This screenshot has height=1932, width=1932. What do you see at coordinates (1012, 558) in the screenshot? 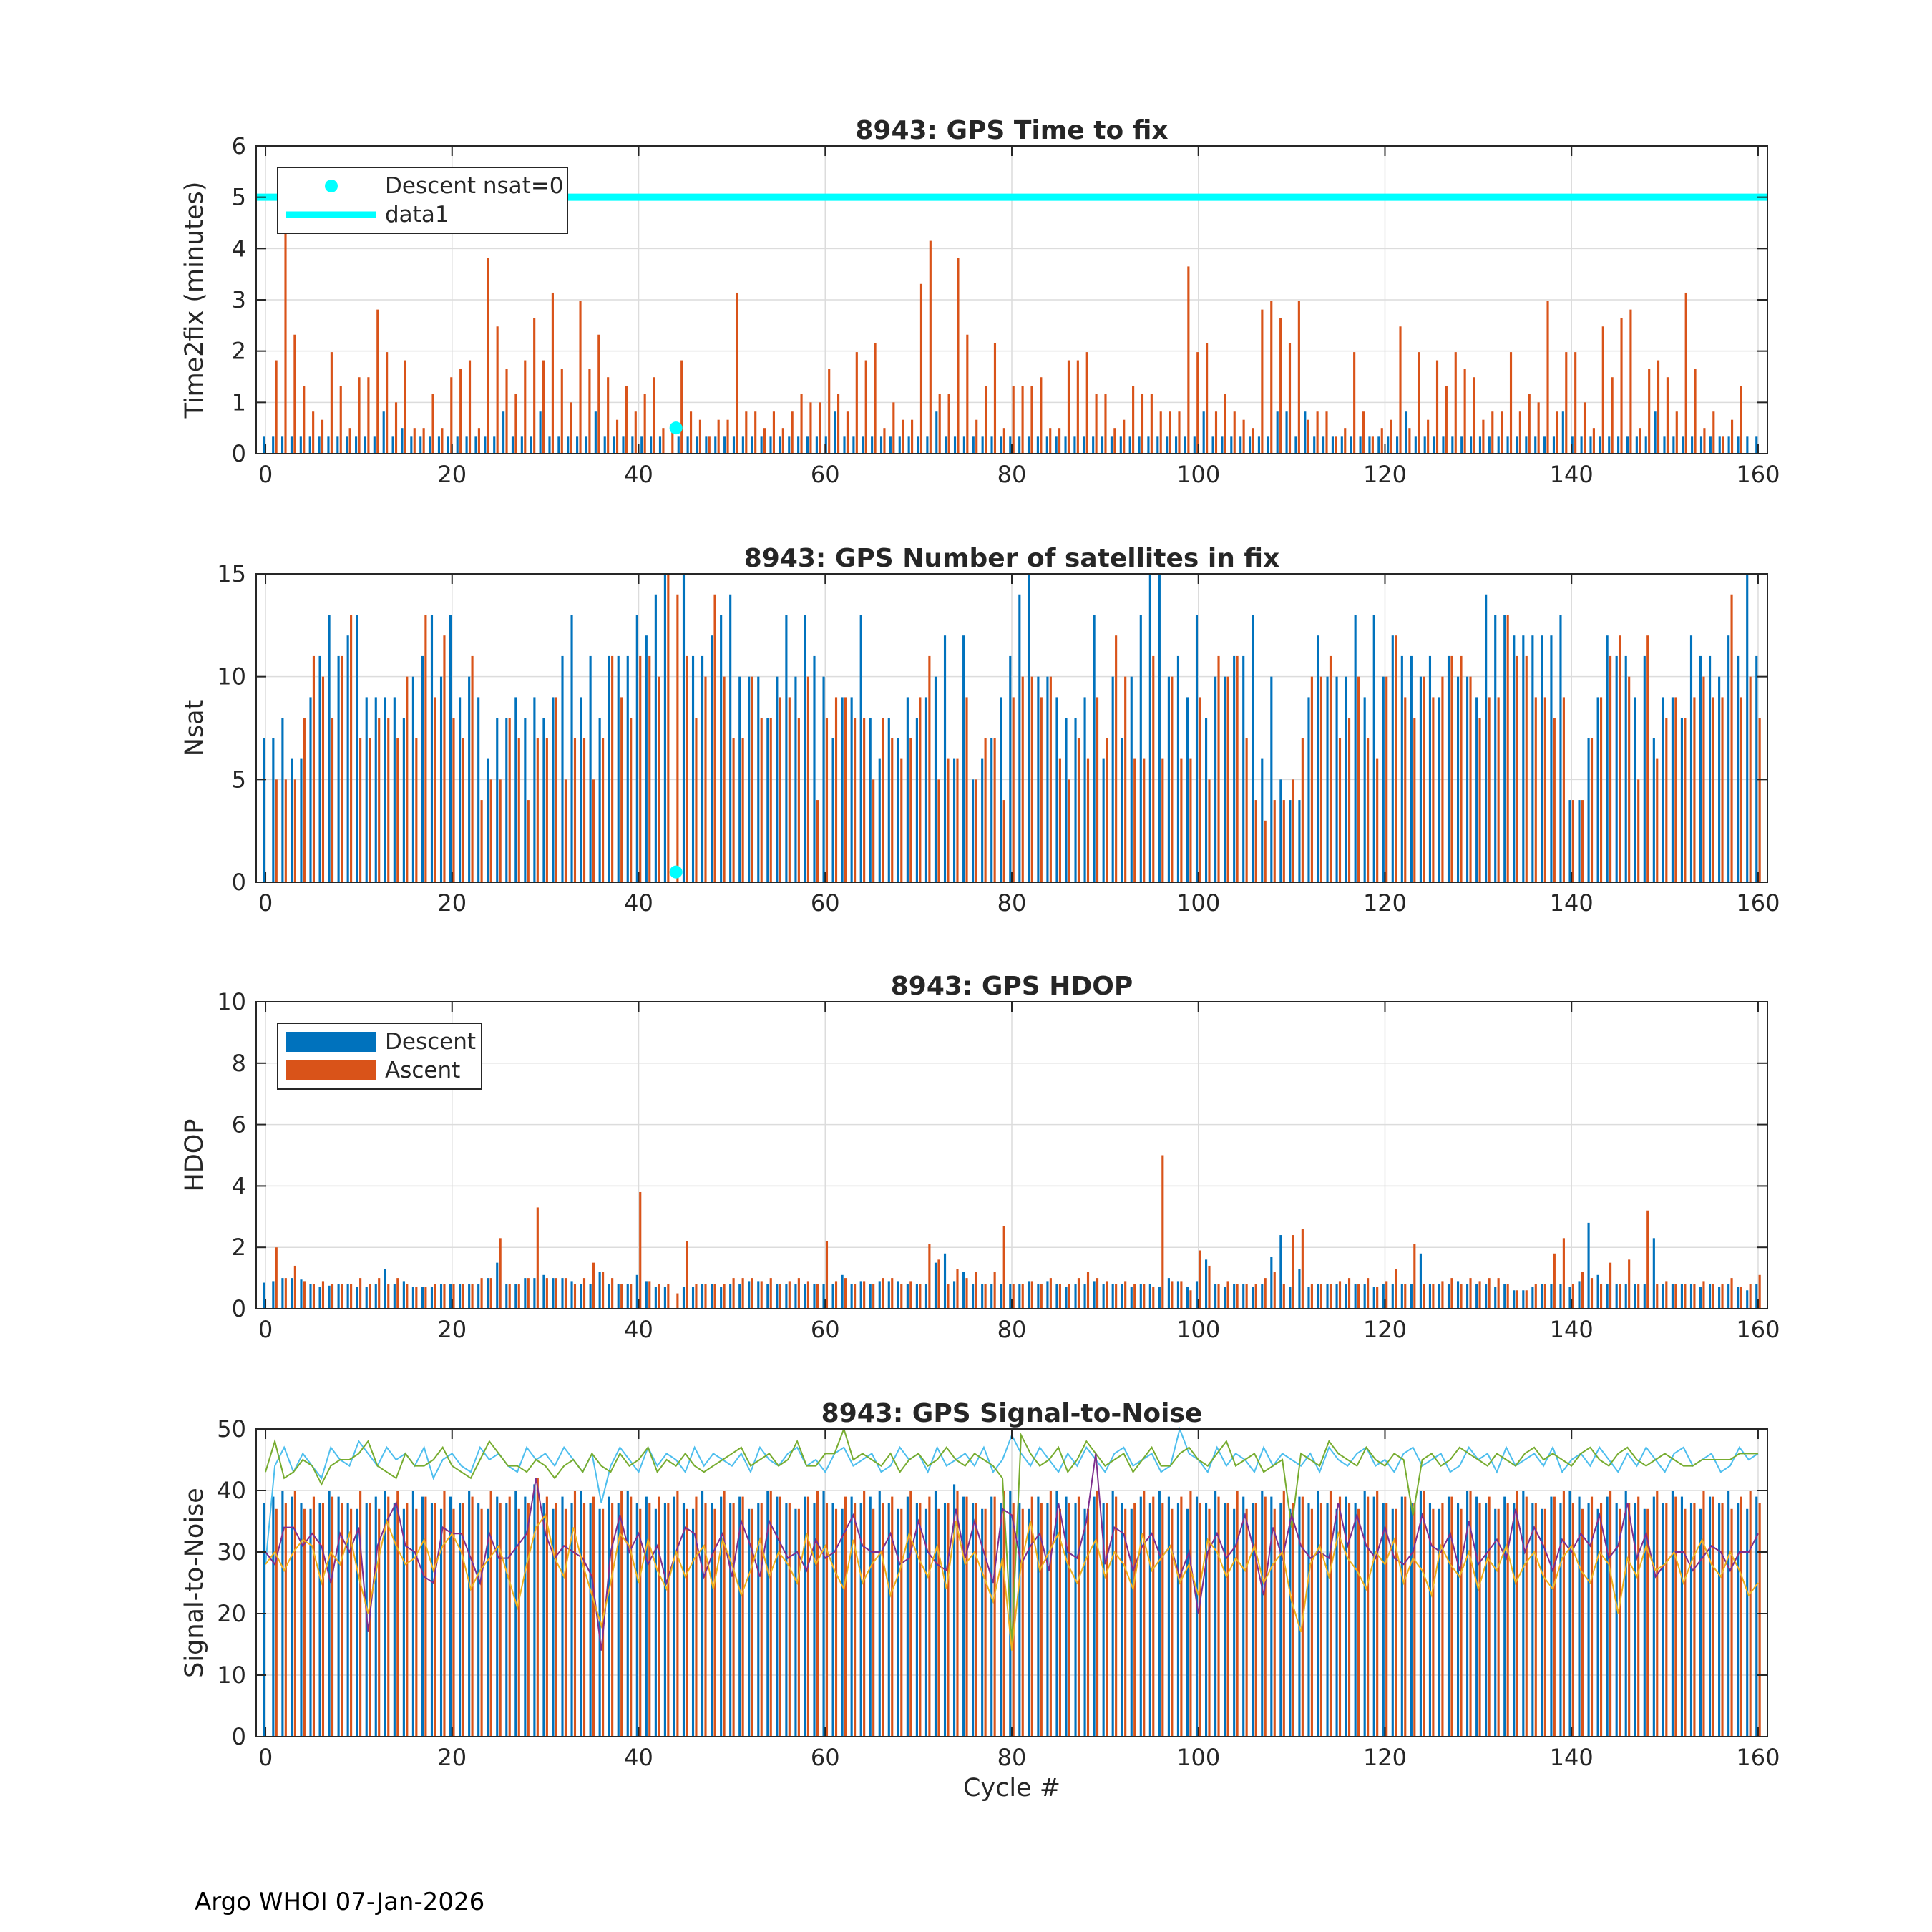
I see `chart-title: 8943: GPS Number of satellites in fix` at bounding box center [1012, 558].